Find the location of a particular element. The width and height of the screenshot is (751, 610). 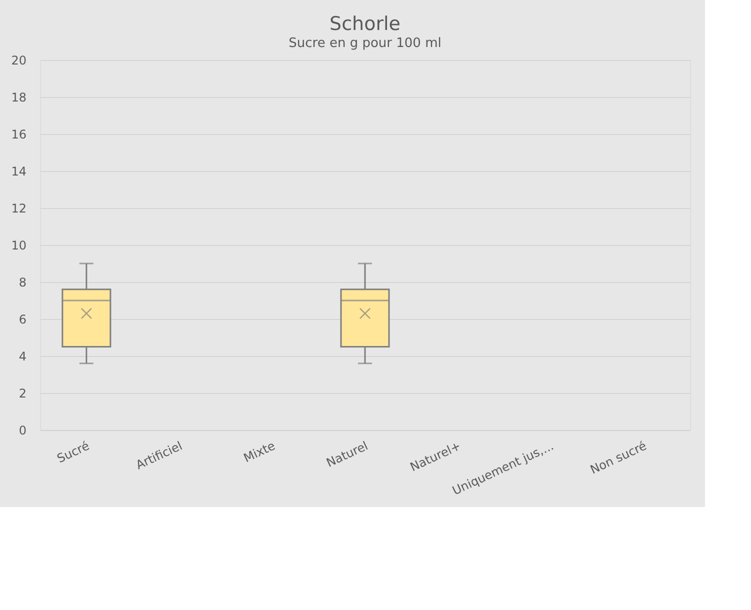

y-tick-label: 6 is located at coordinates (22, 319).